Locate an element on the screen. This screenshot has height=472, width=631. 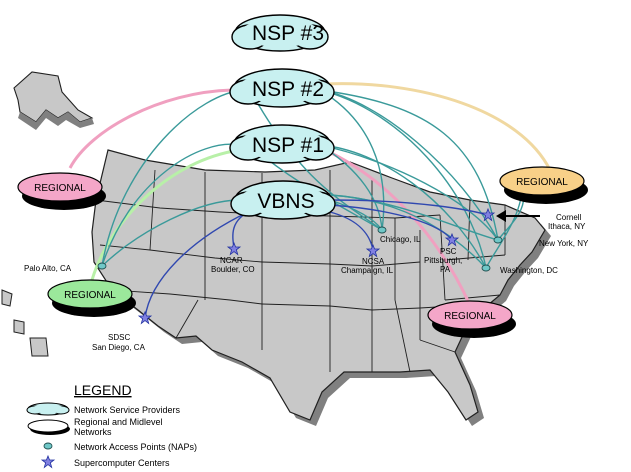
regional-west: REGIONAL is located at coordinates (91, 298).